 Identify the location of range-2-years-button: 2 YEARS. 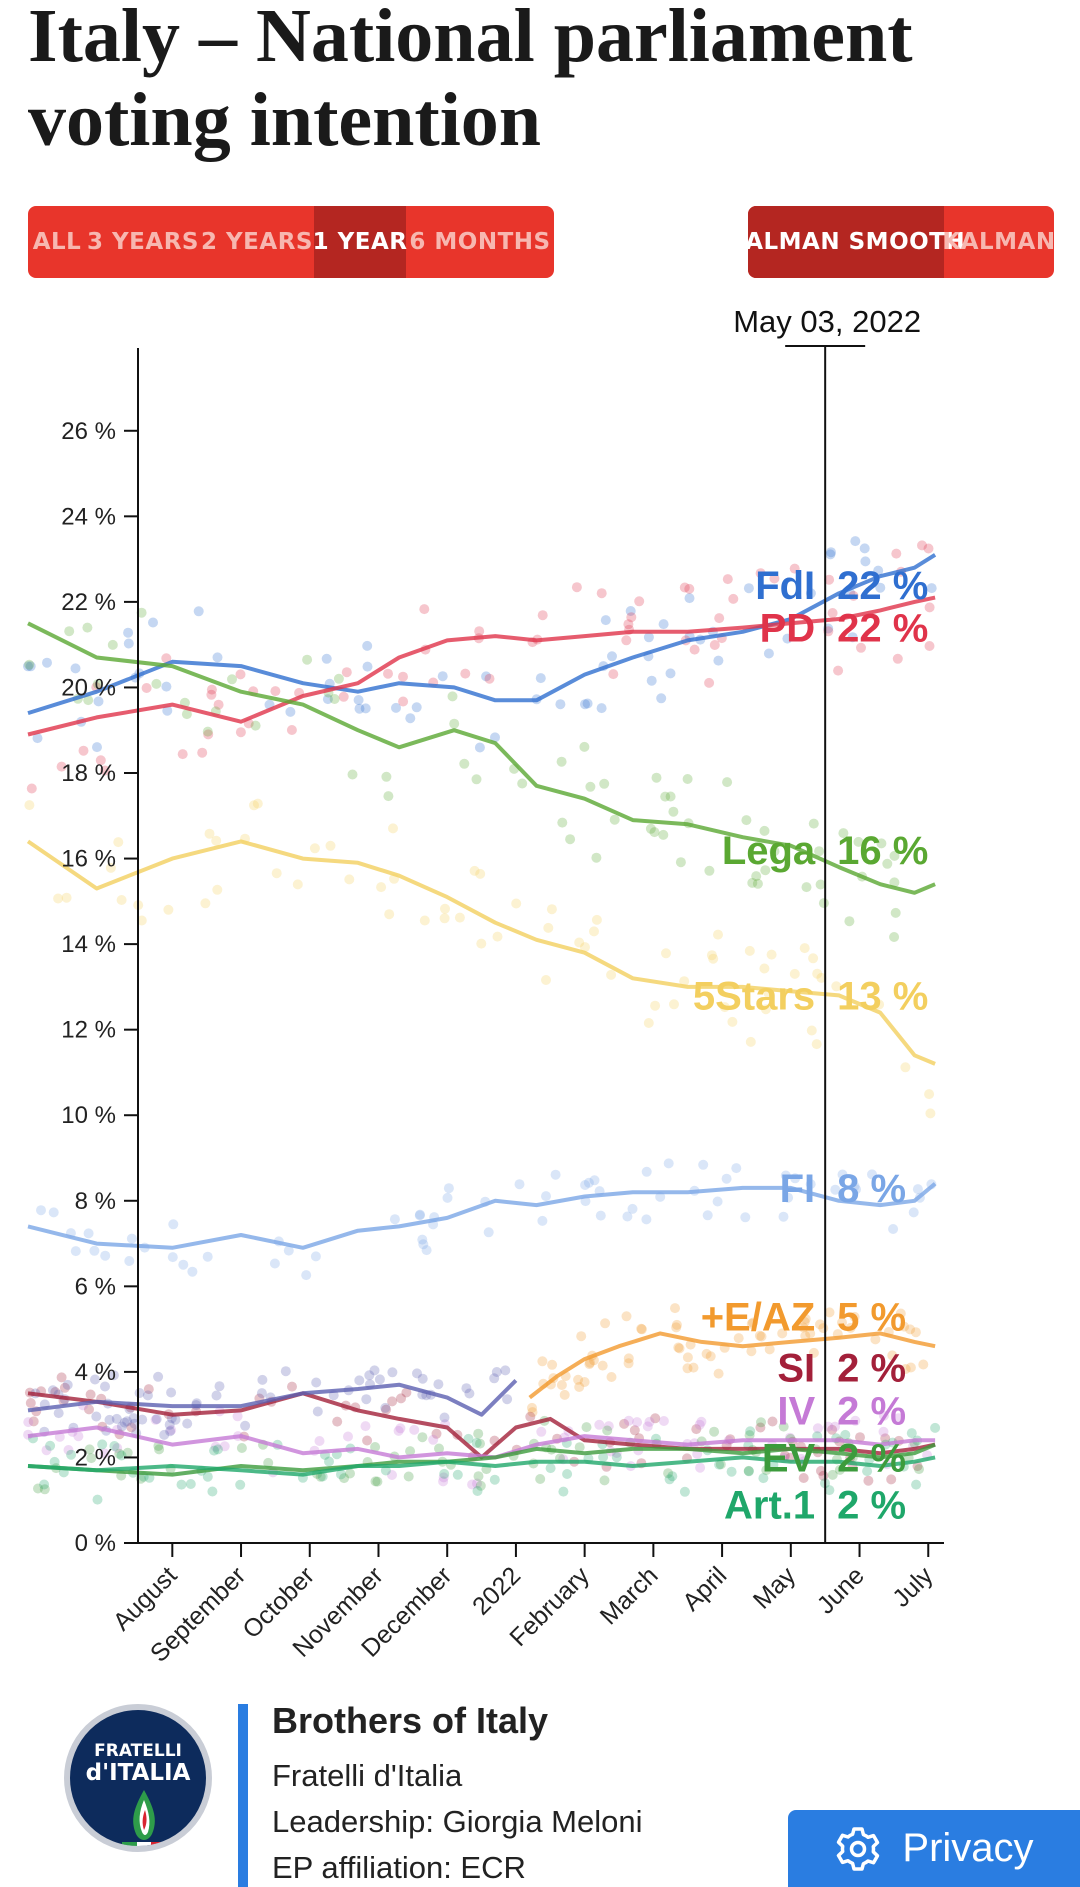
(257, 242).